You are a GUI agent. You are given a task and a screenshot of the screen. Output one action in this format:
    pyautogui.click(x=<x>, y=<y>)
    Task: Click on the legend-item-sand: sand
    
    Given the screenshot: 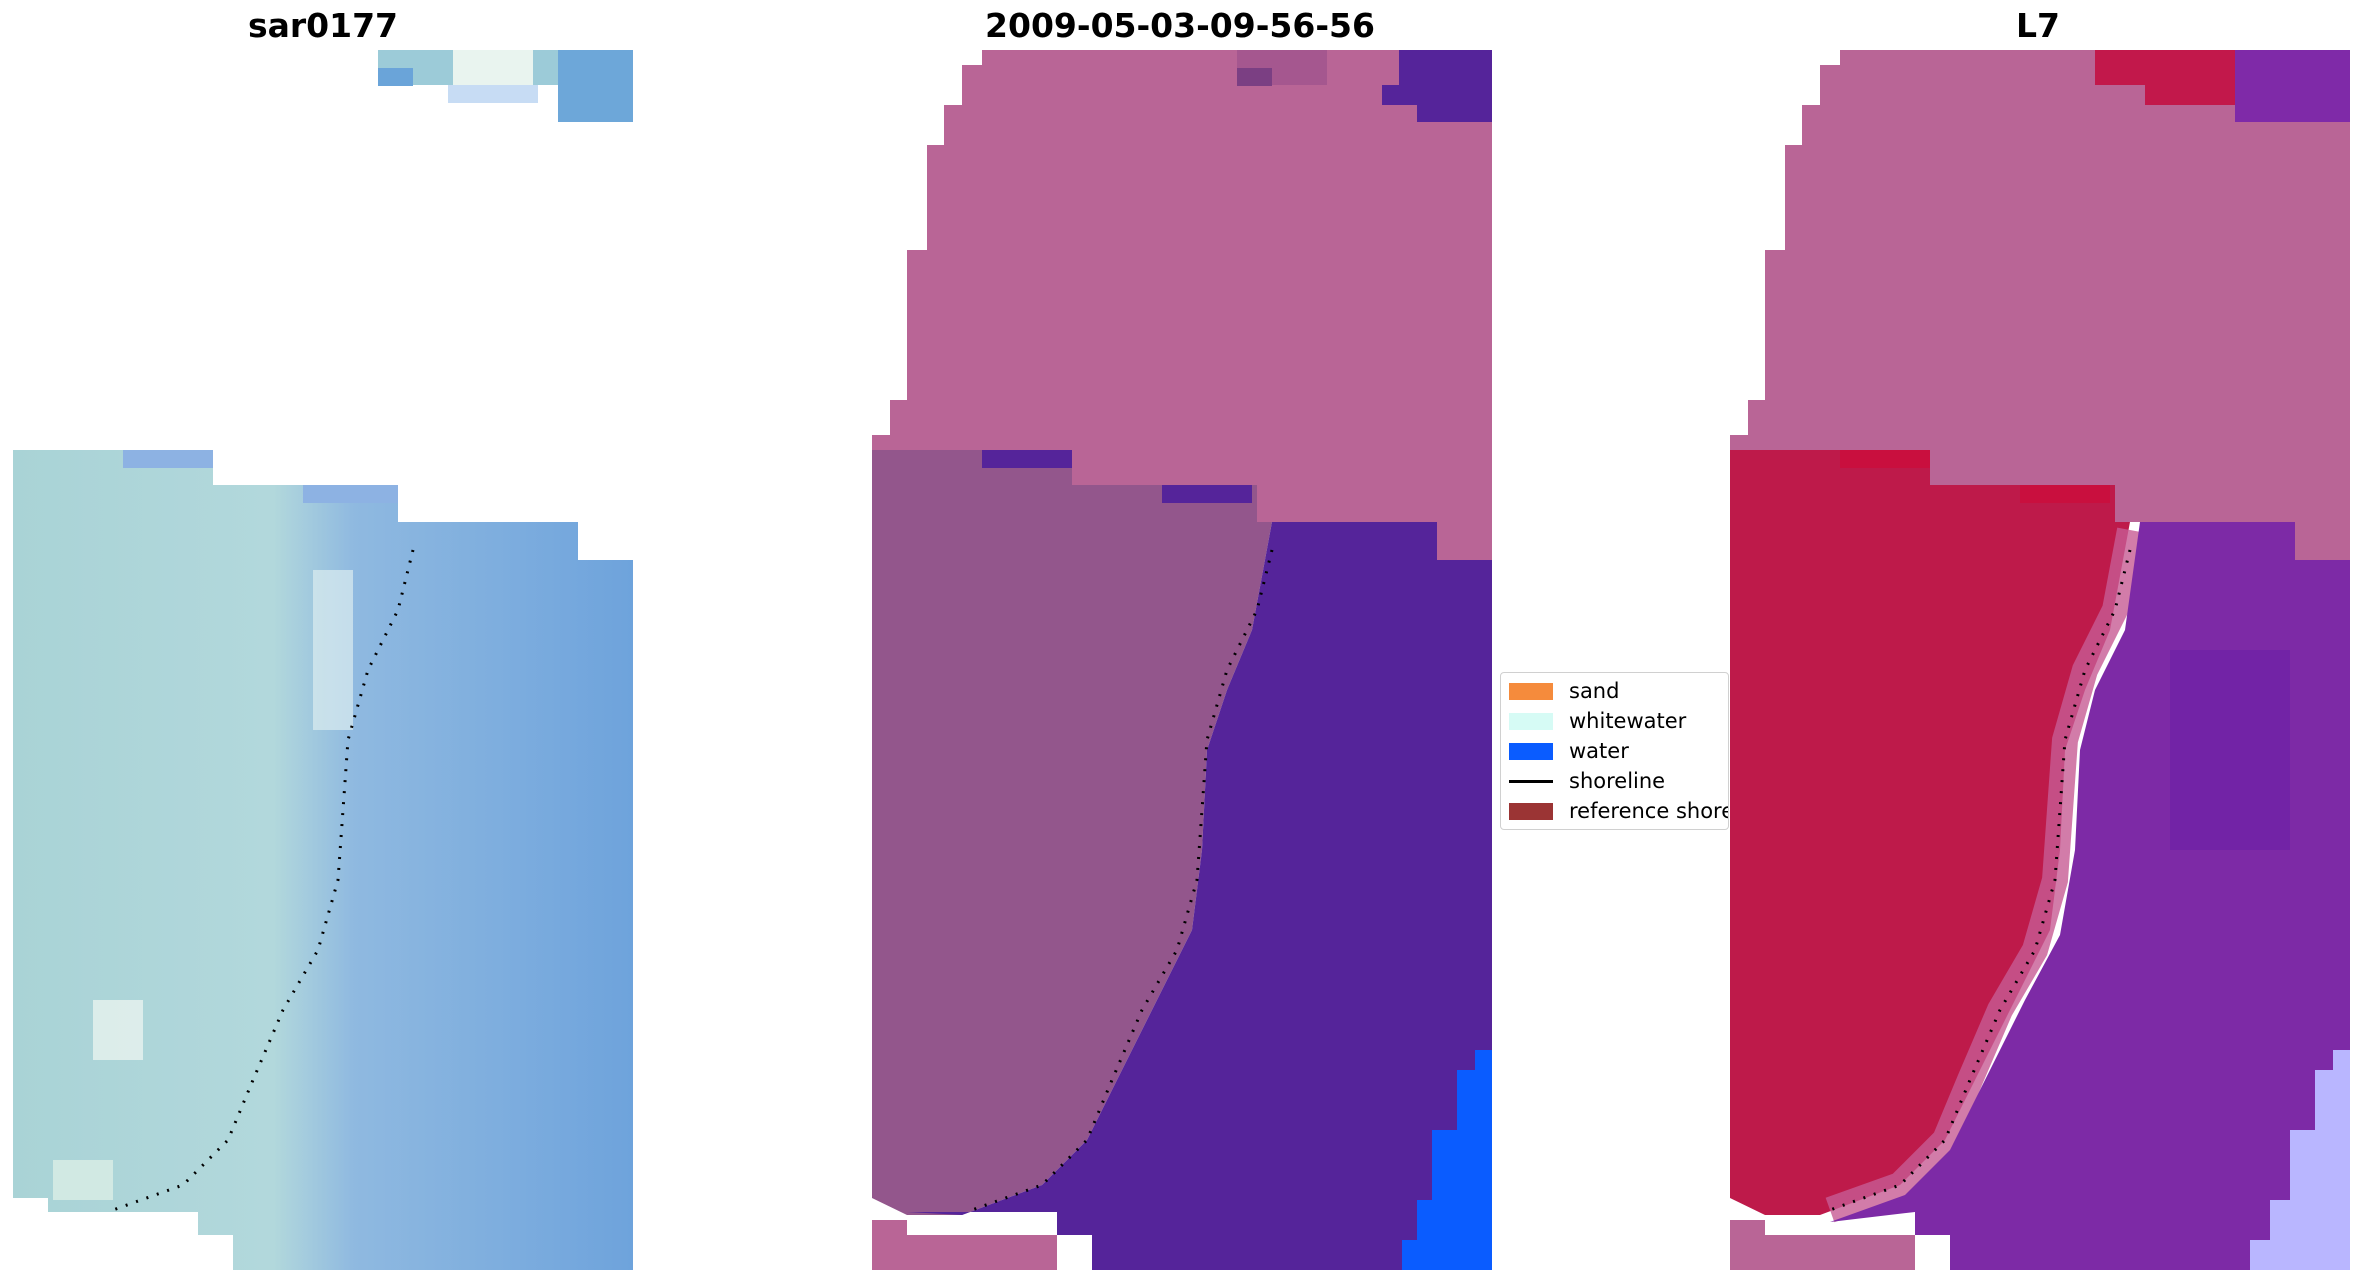 What is the action you would take?
    pyautogui.click(x=1564, y=691)
    